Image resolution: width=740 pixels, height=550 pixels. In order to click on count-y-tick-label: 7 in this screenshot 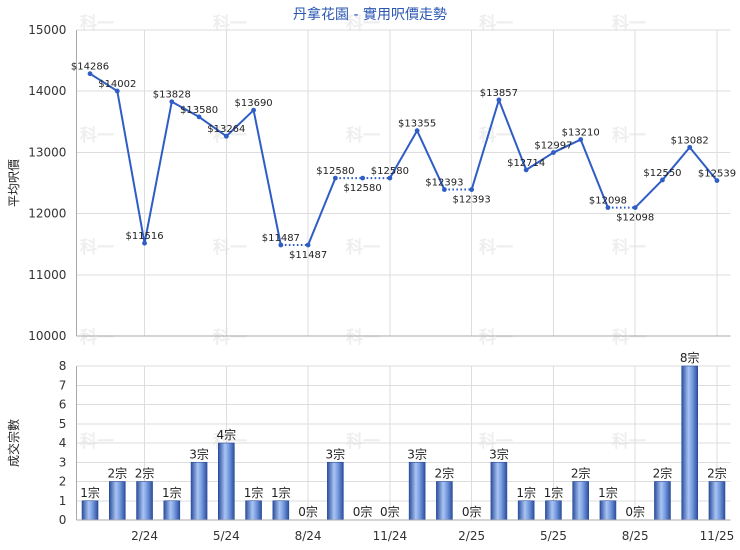, I will do `click(63, 385)`.